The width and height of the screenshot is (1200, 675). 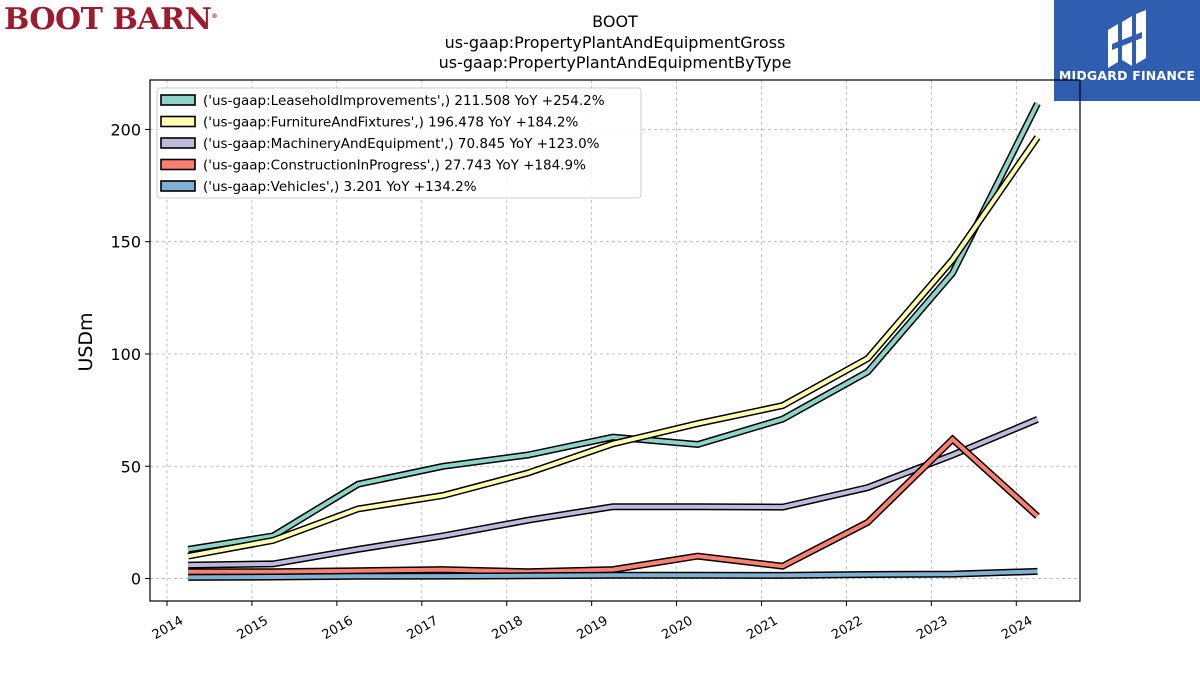 What do you see at coordinates (340, 187) in the screenshot?
I see `legend-label: ('us-gaap:Vehicles',) 3.201 YoY +134.2%` at bounding box center [340, 187].